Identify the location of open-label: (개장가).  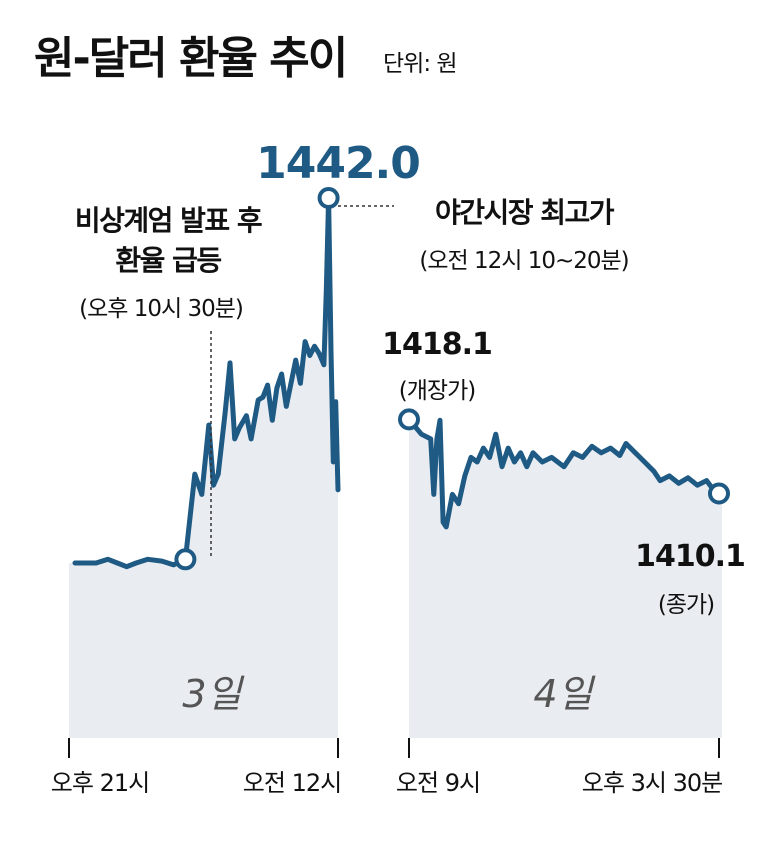
(437, 391).